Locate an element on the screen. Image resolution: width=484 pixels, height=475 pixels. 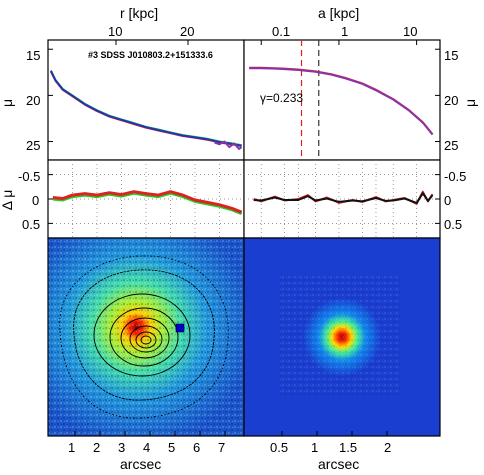
residual-right-lines is located at coordinates (343, 197).